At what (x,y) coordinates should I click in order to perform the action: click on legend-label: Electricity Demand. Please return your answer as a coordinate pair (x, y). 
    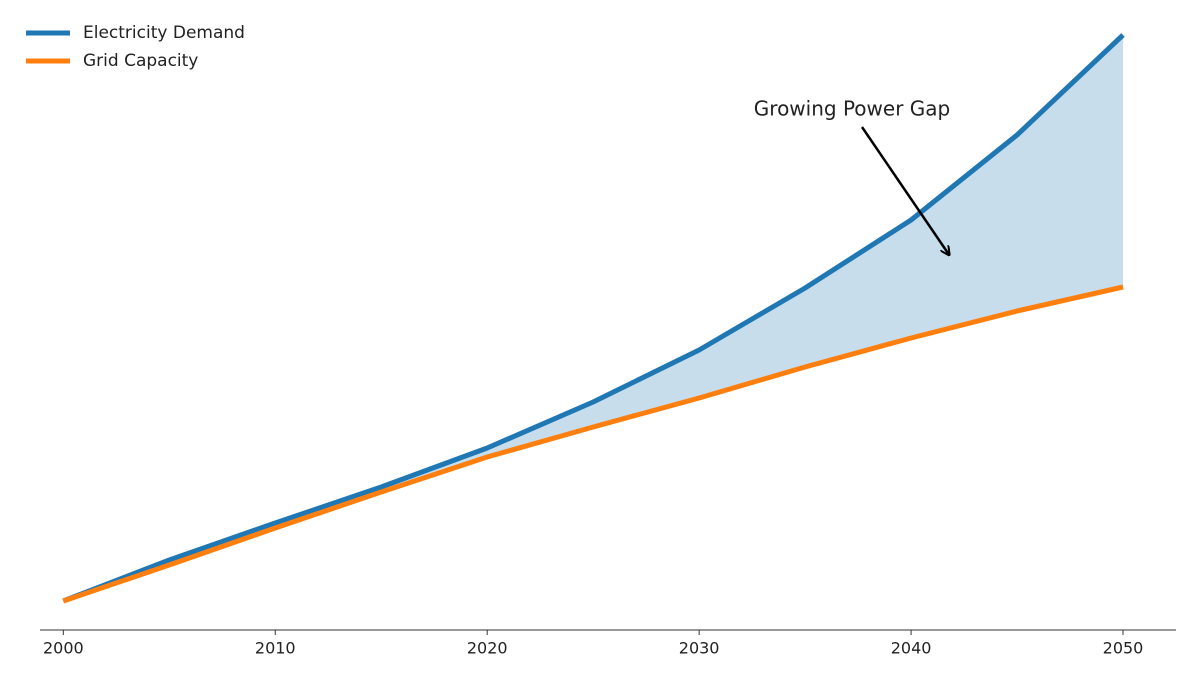
    Looking at the image, I should click on (164, 33).